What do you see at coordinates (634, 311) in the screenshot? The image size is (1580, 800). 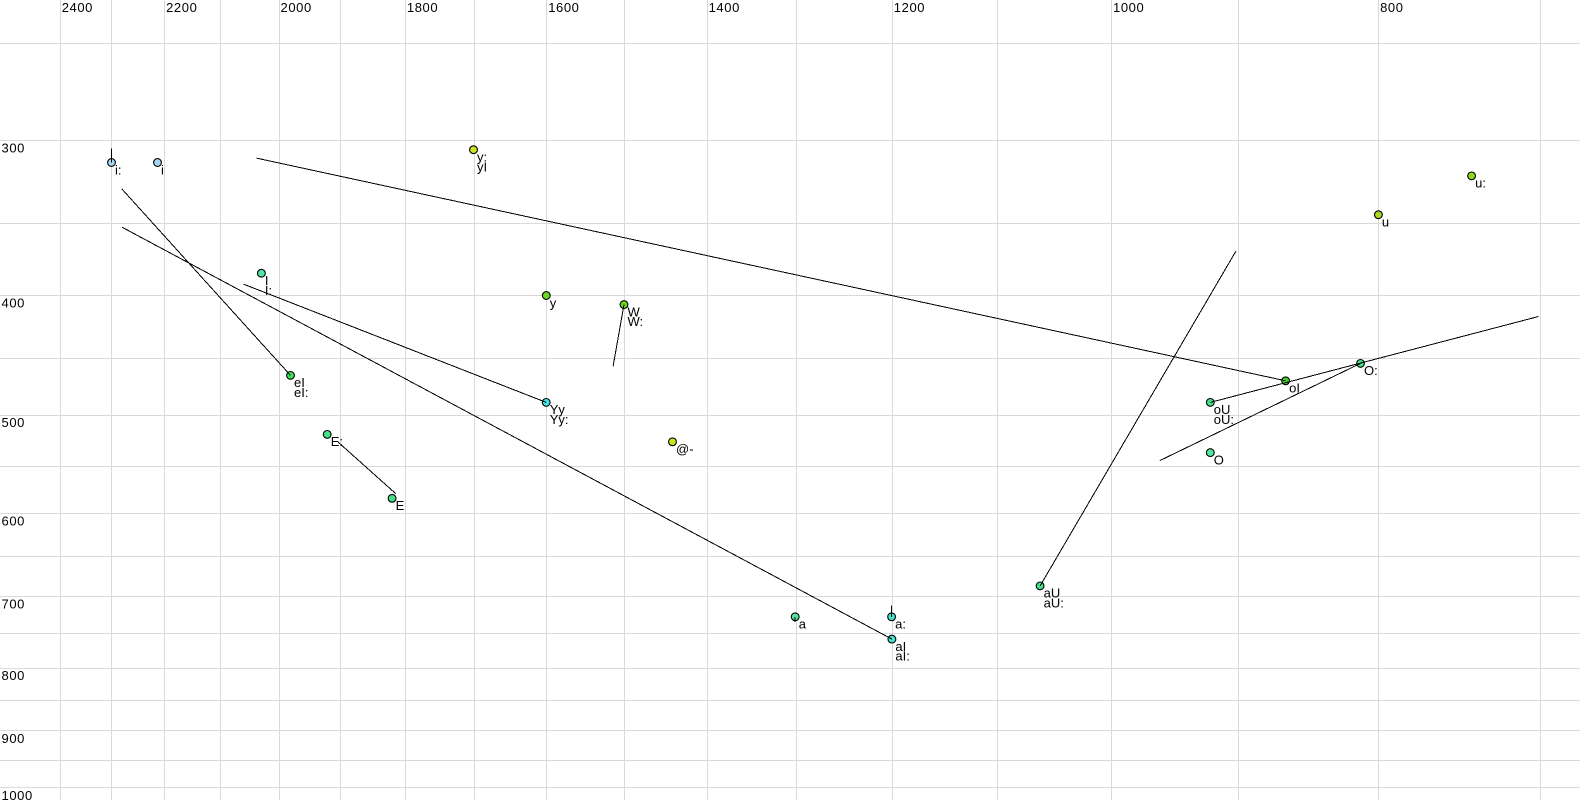 I see `svg-text: W` at bounding box center [634, 311].